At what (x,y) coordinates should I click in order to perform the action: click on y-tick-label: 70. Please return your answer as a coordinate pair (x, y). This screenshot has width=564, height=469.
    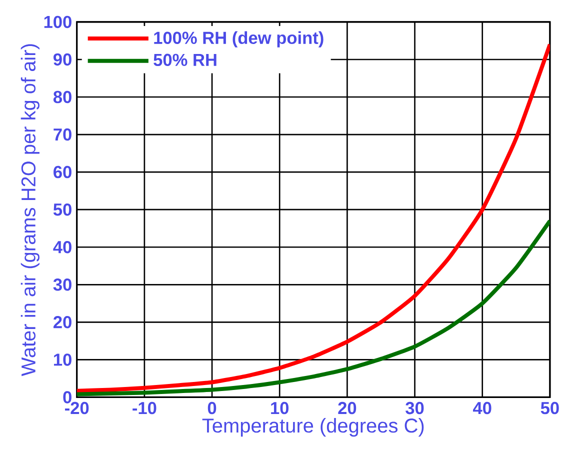
    Looking at the image, I should click on (63, 134).